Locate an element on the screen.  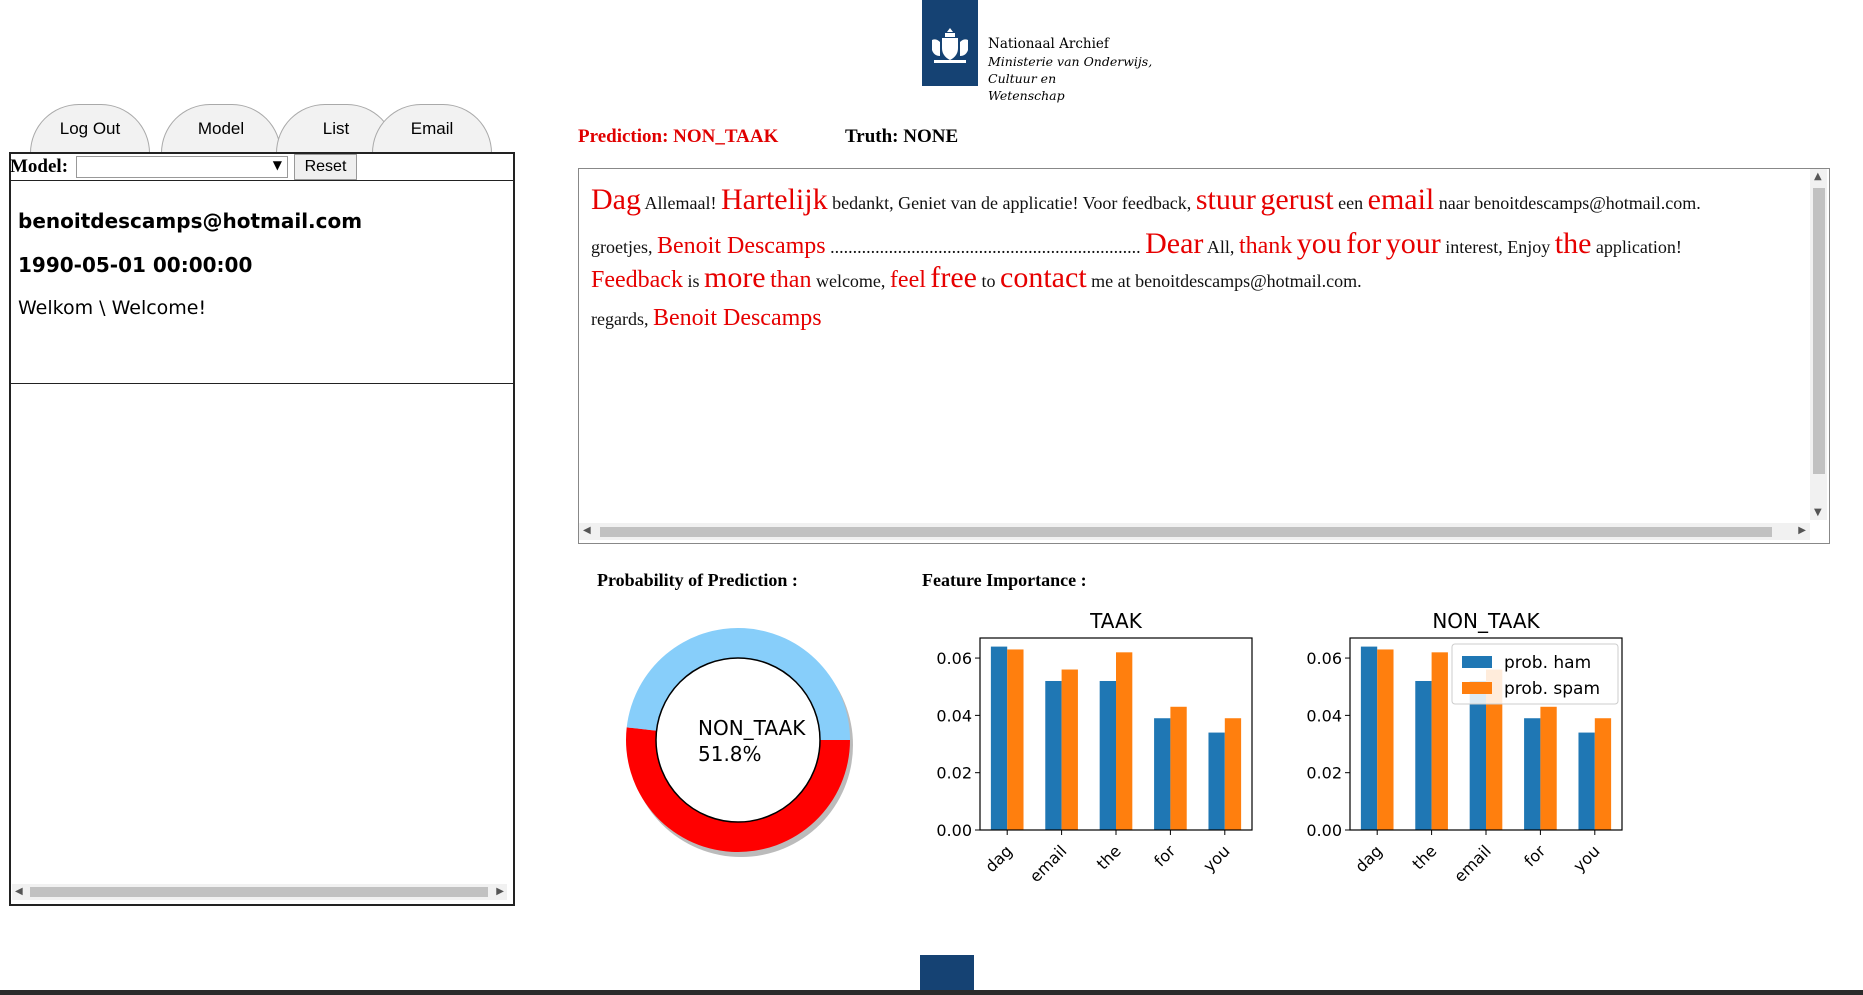
highlighted-word: for is located at coordinates (1364, 243).